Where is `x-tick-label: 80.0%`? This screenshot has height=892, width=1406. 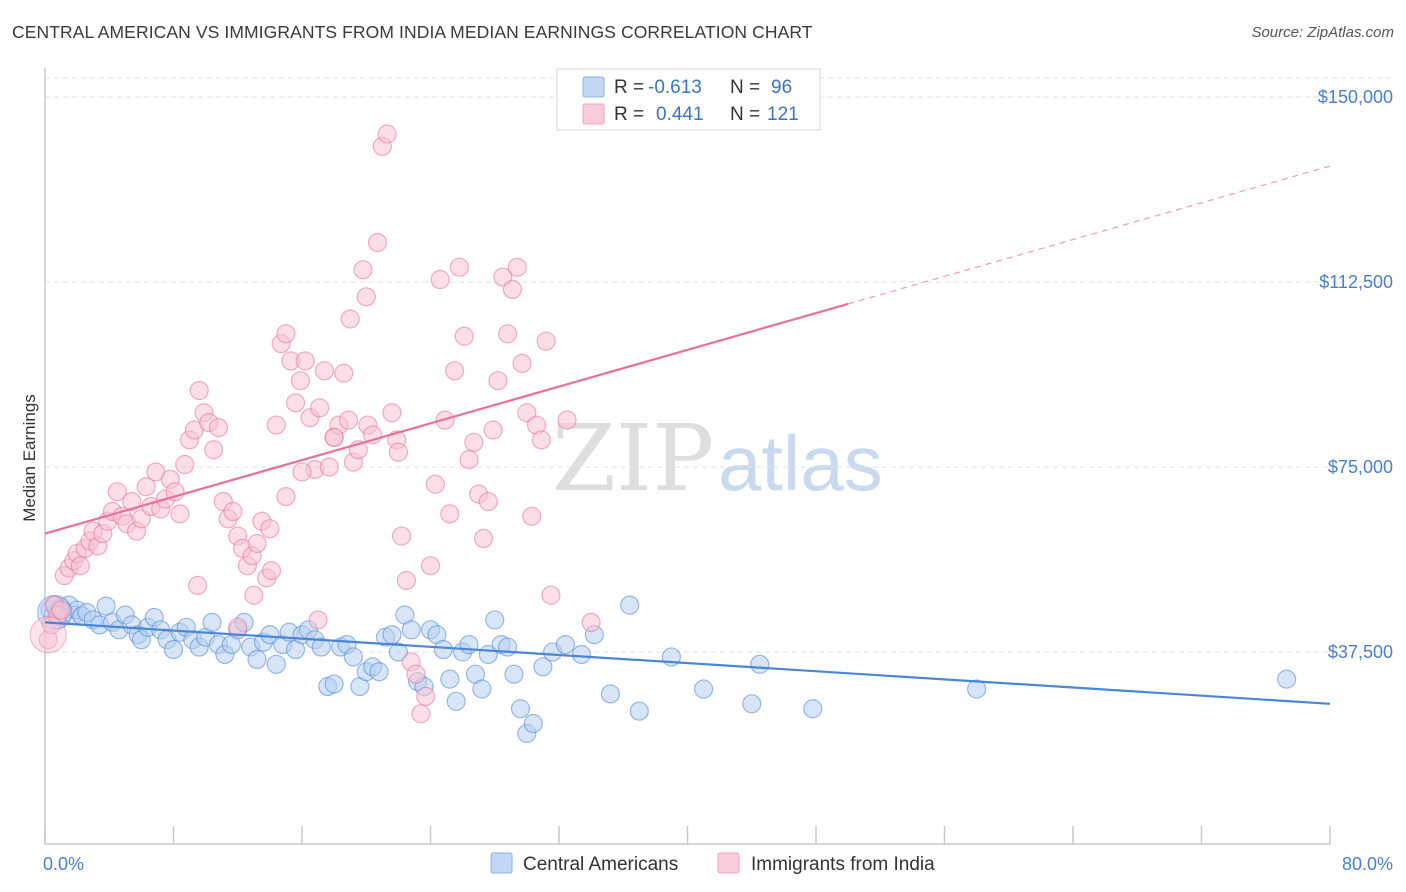
x-tick-label: 80.0% is located at coordinates (1367, 864).